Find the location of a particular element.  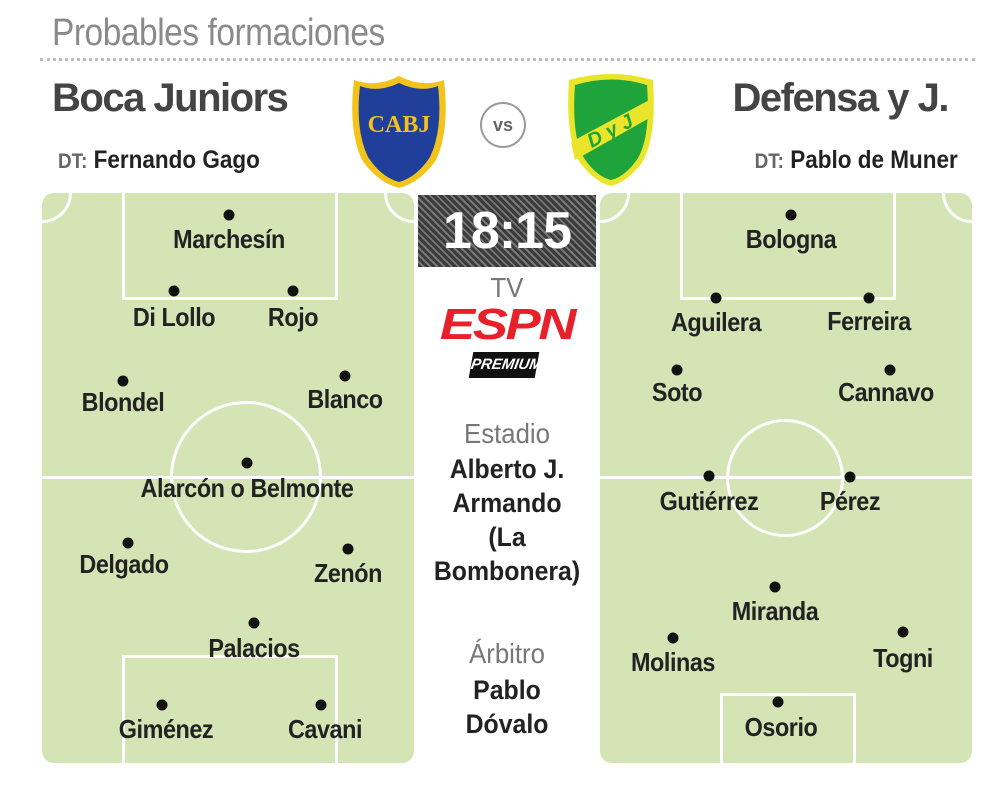

boca-crest-text: CABJ is located at coordinates (399, 125).